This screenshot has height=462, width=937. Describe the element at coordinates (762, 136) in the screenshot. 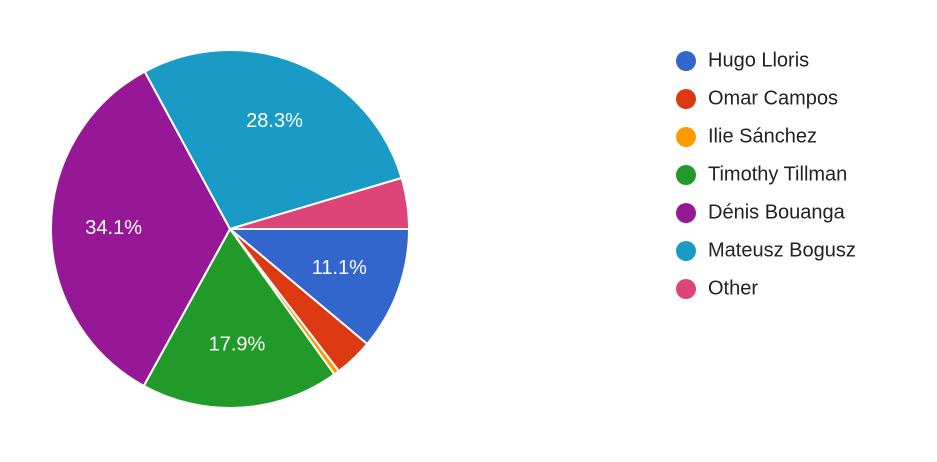

I see `legend-label: Ilie Sánchez` at that location.